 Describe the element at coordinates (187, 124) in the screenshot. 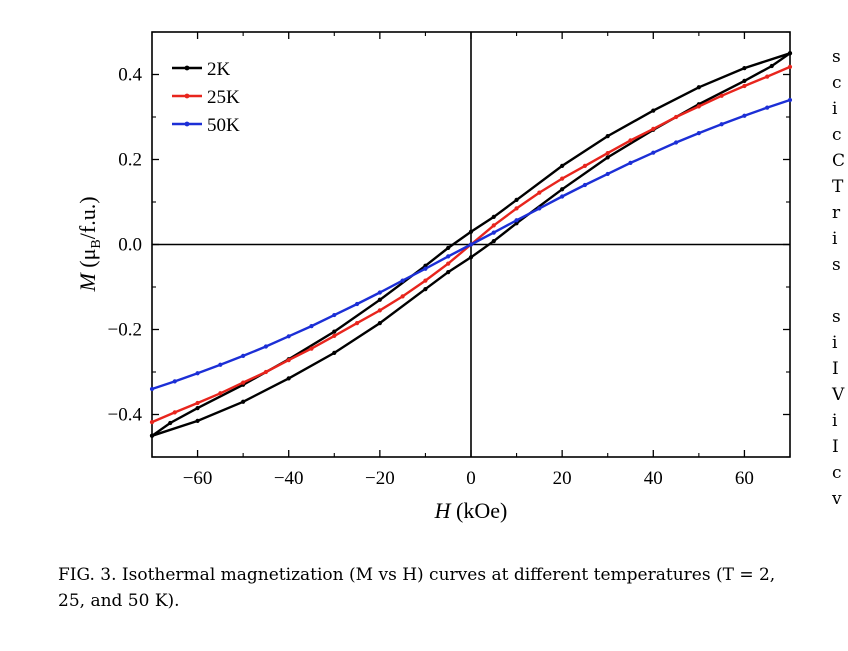

I see `legend-50k-marker` at that location.